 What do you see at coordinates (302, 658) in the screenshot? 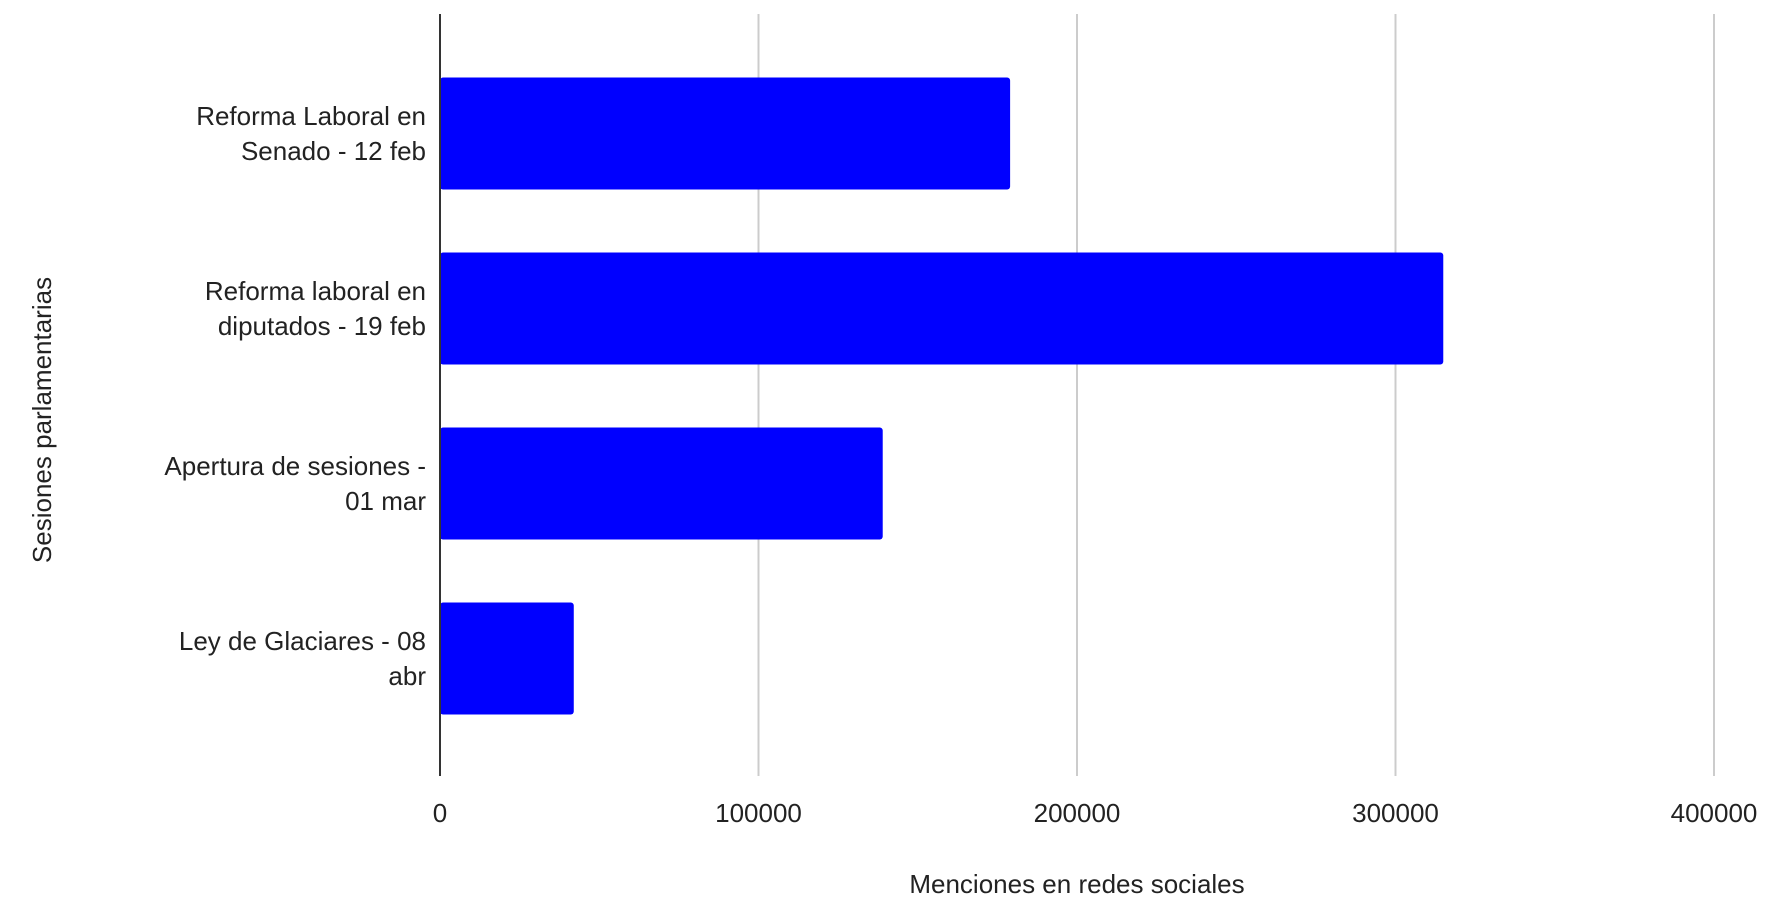
I see `category-label-3: Ley de Glaciares - 08 abr` at bounding box center [302, 658].